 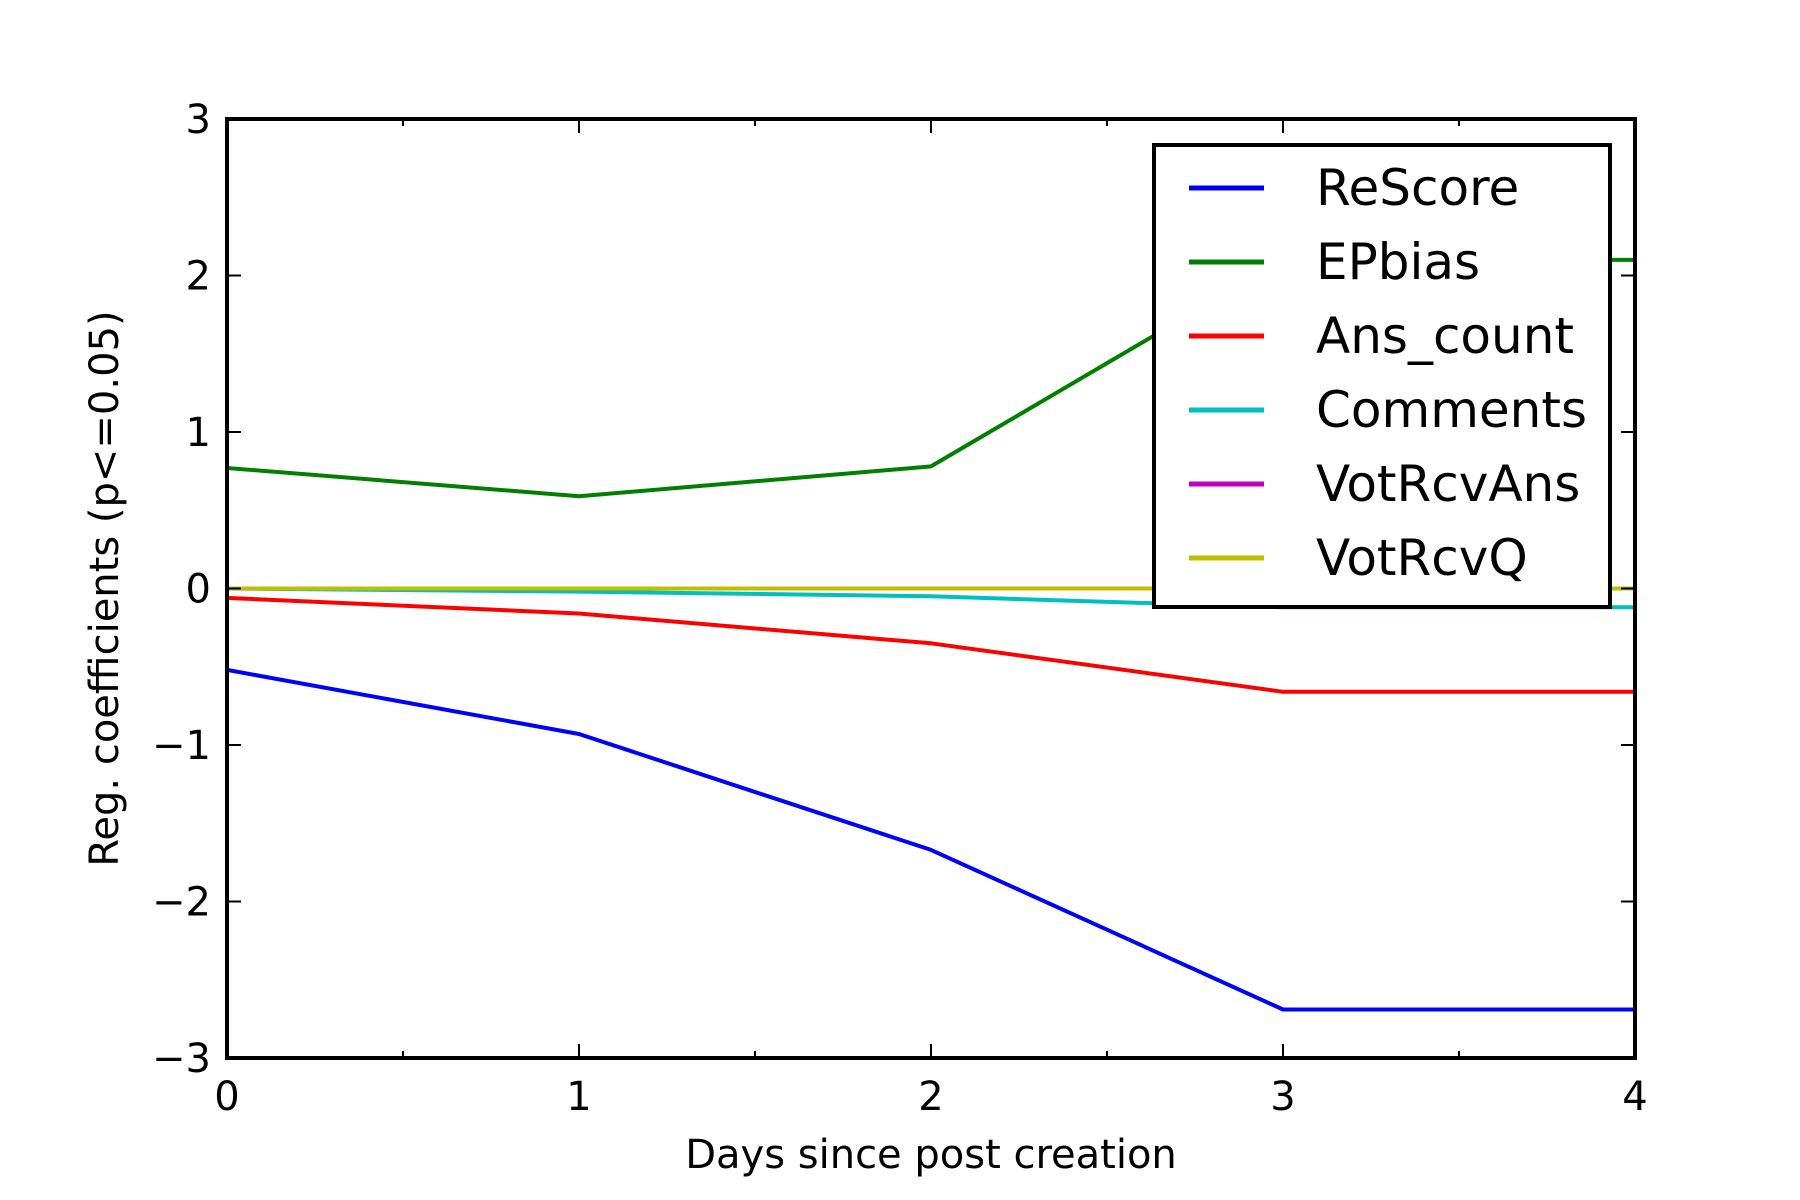 I want to click on y-tick-label: −3, so click(x=181, y=1059).